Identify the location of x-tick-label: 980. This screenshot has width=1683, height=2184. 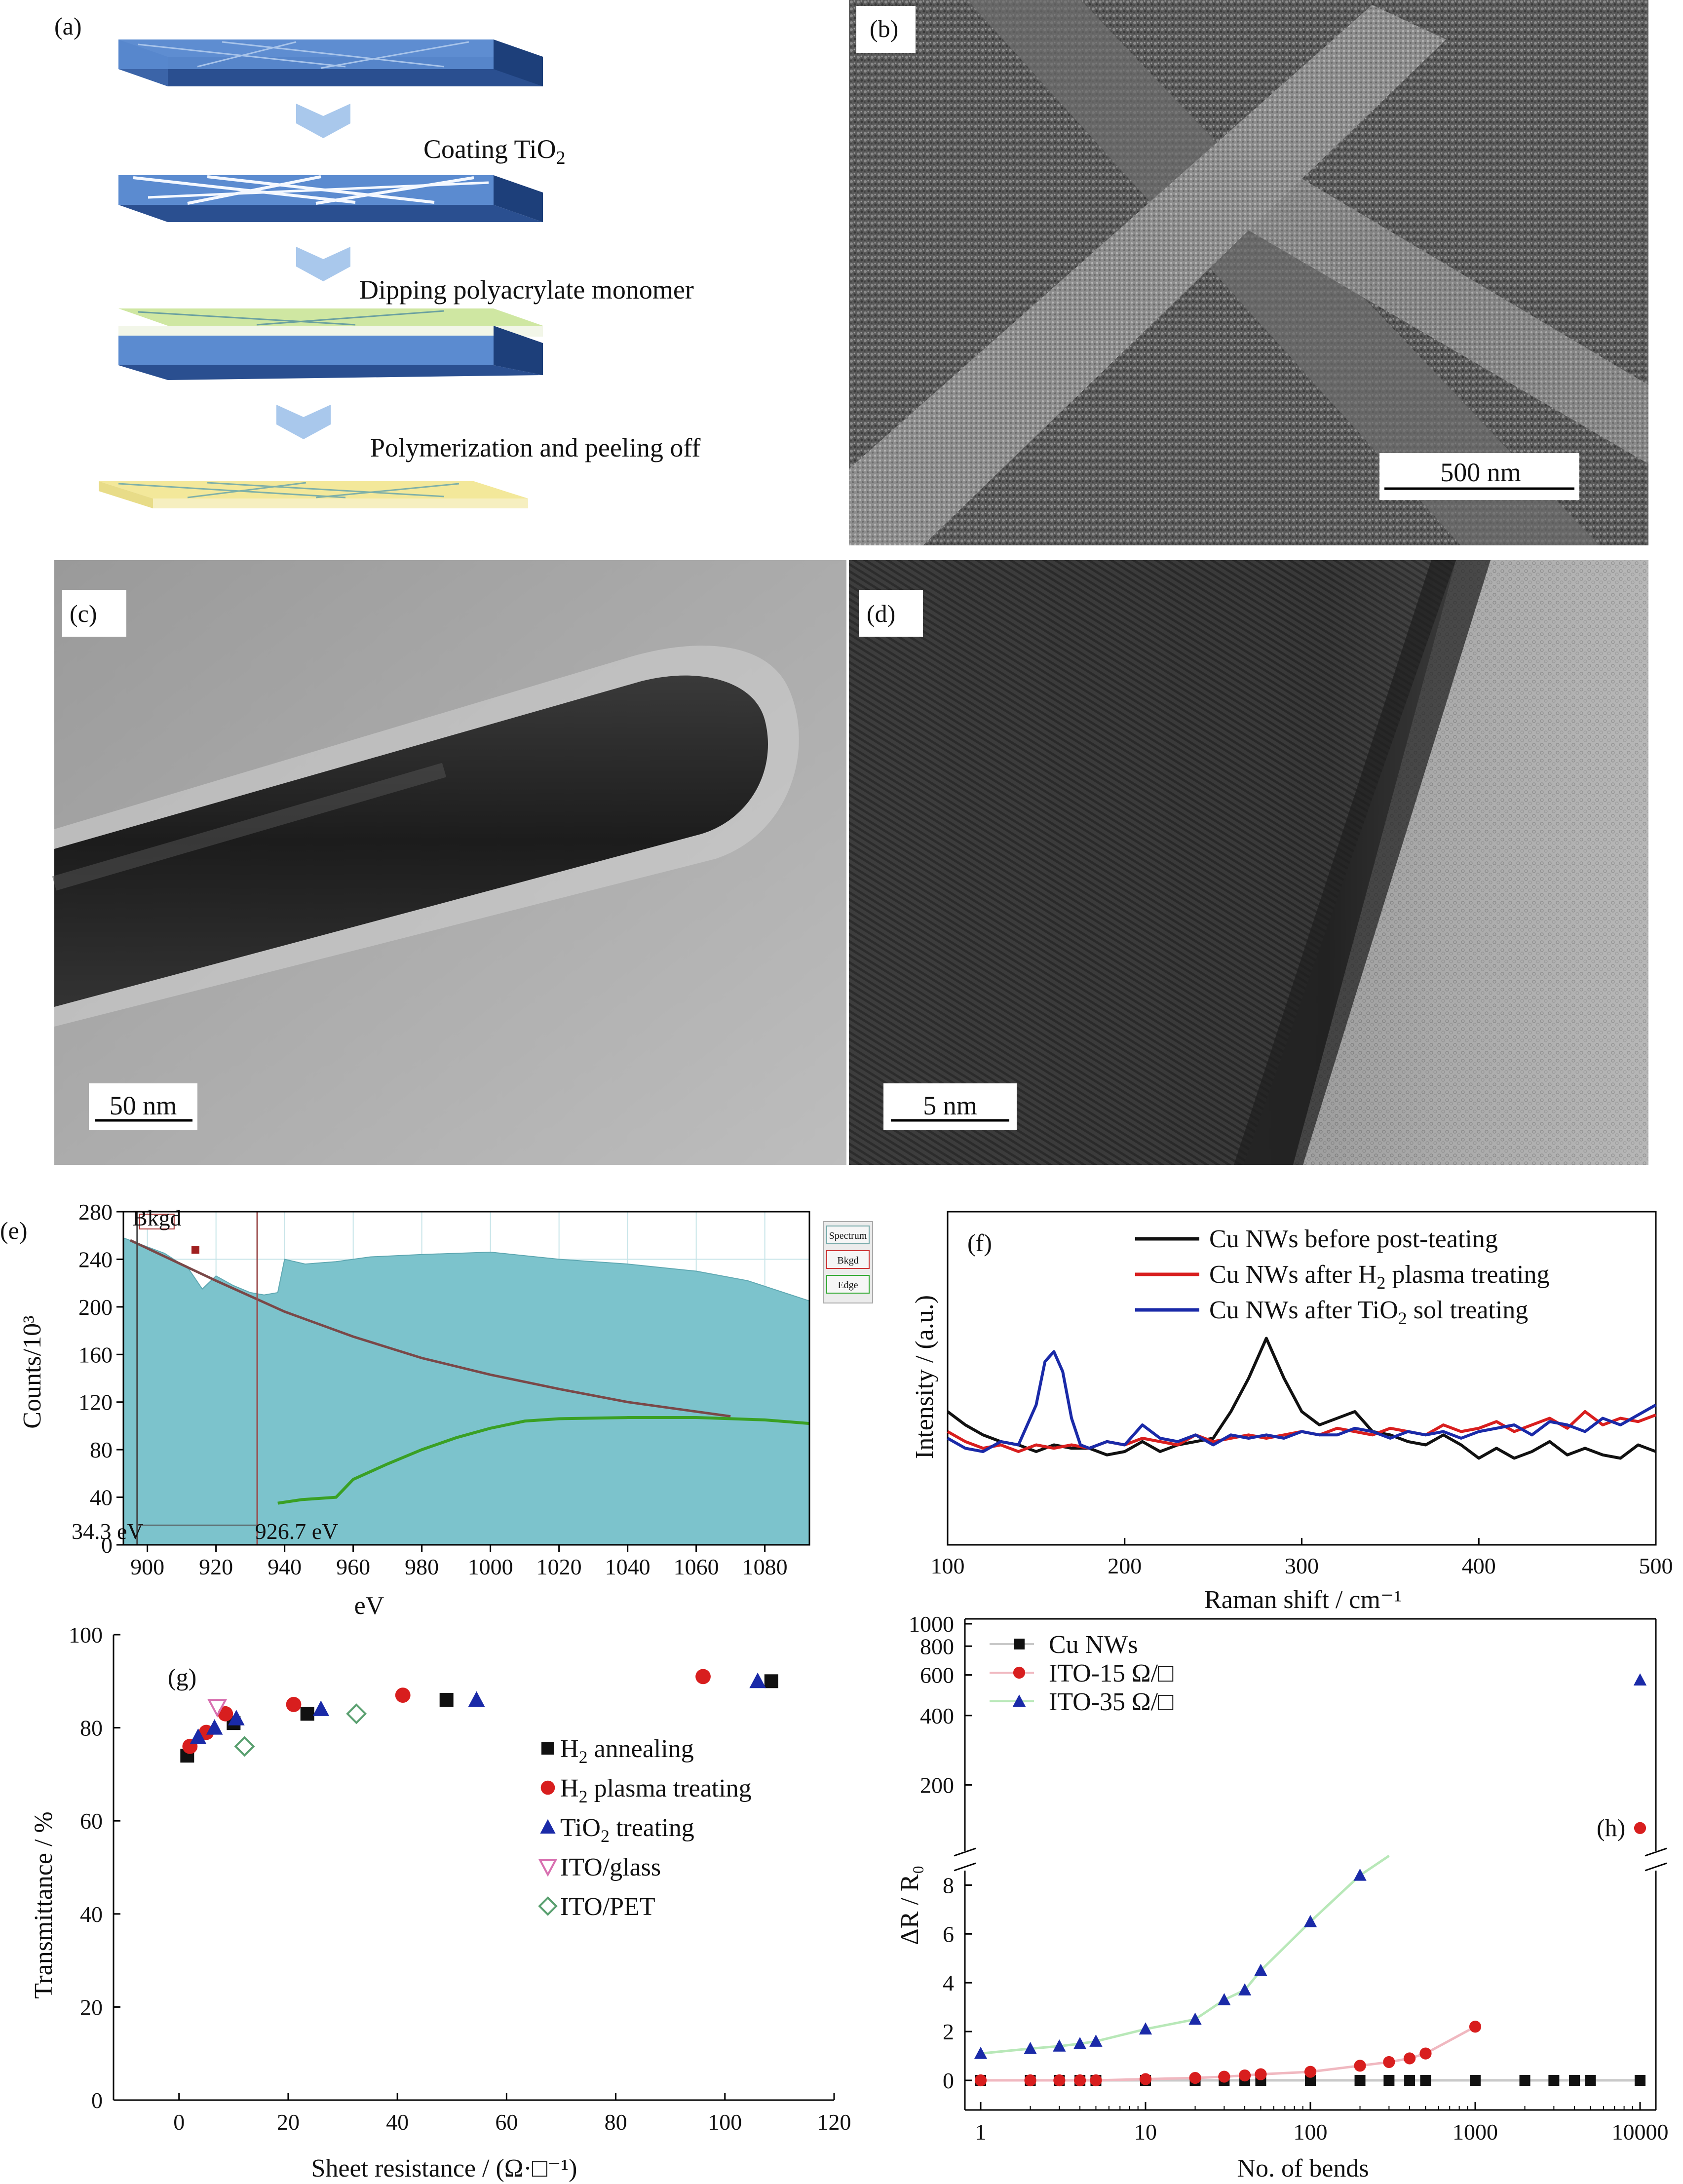
(422, 1566).